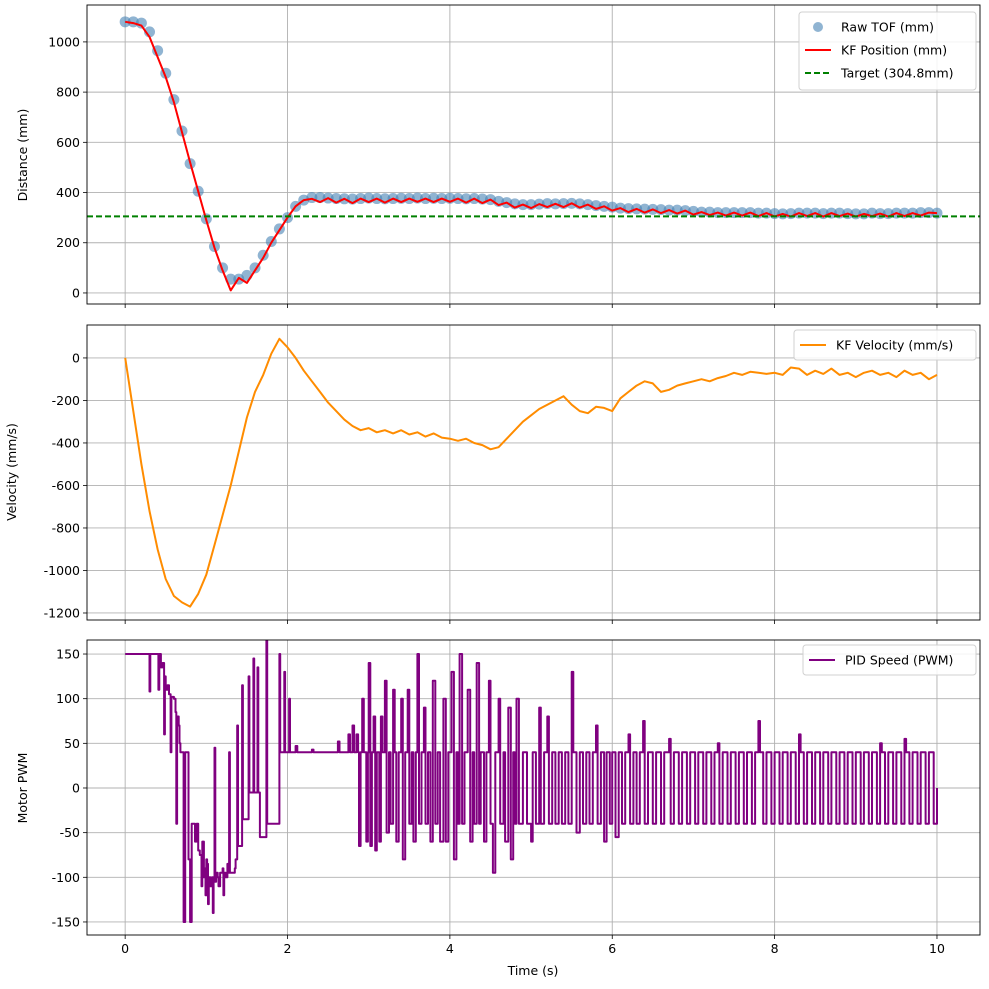 Image resolution: width=989 pixels, height=989 pixels. What do you see at coordinates (68, 654) in the screenshot?
I see `y-tick-label: 150` at bounding box center [68, 654].